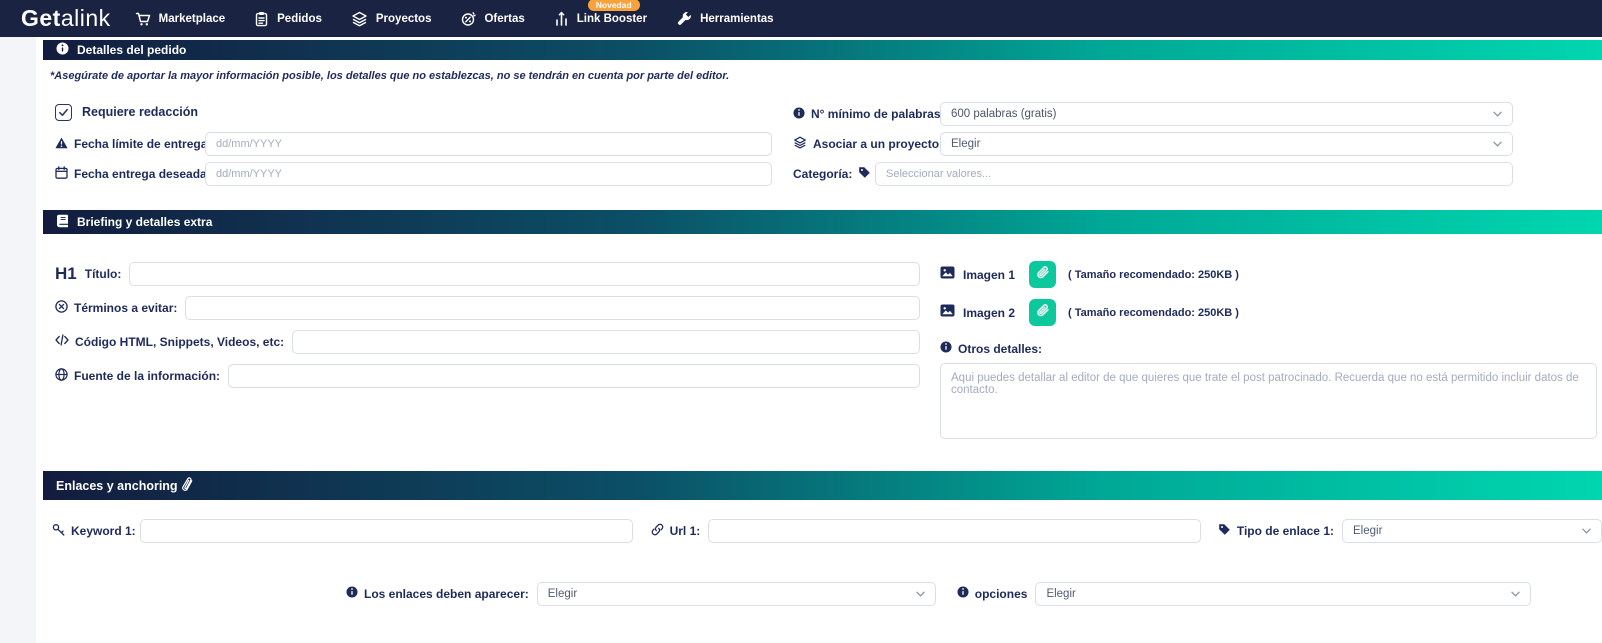 This screenshot has width=1602, height=643. I want to click on fecha-deseada-row: Fecha entrega deseada:, so click(413, 174).